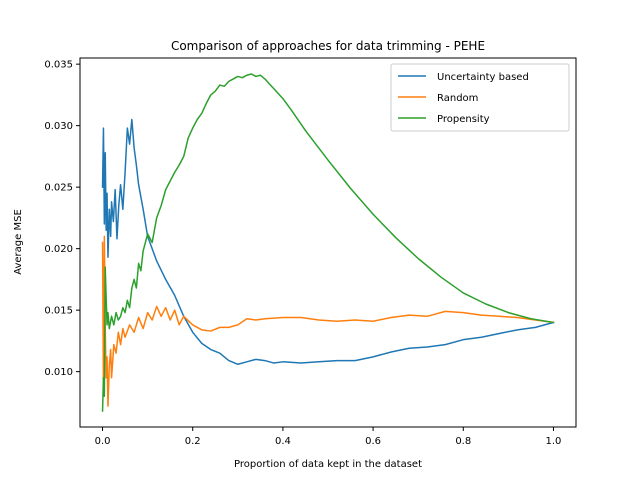 The width and height of the screenshot is (640, 480). Describe the element at coordinates (58, 126) in the screenshot. I see `y-tick-label: 0.030` at that location.